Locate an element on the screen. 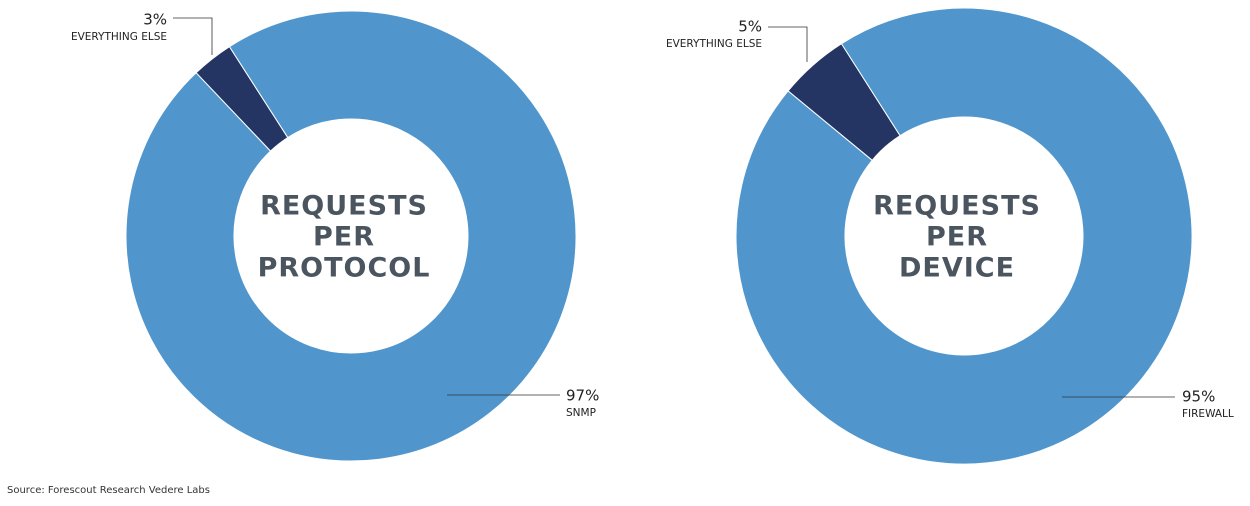  value-label: 3% is located at coordinates (155, 20).